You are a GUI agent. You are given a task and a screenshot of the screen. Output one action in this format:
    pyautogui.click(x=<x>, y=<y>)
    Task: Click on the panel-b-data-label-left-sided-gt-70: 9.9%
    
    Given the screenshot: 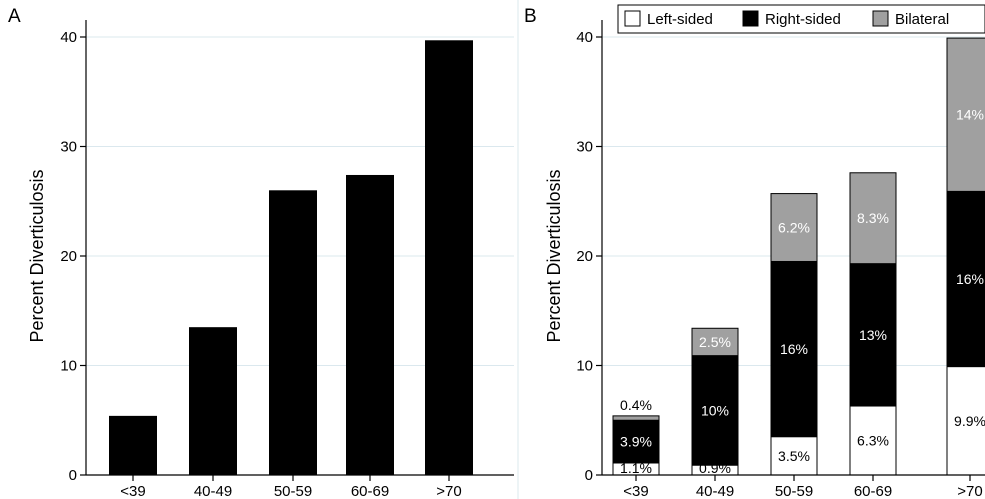 What is the action you would take?
    pyautogui.click(x=969, y=421)
    